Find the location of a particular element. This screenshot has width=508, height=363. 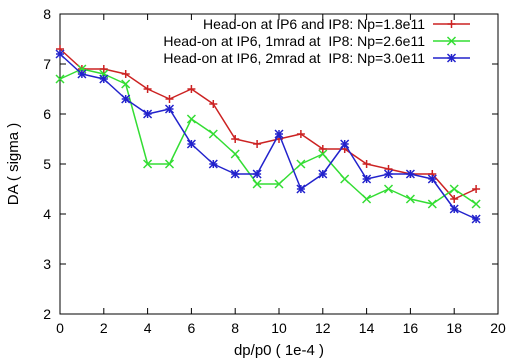

x-tick-label: 20 is located at coordinates (498, 328).